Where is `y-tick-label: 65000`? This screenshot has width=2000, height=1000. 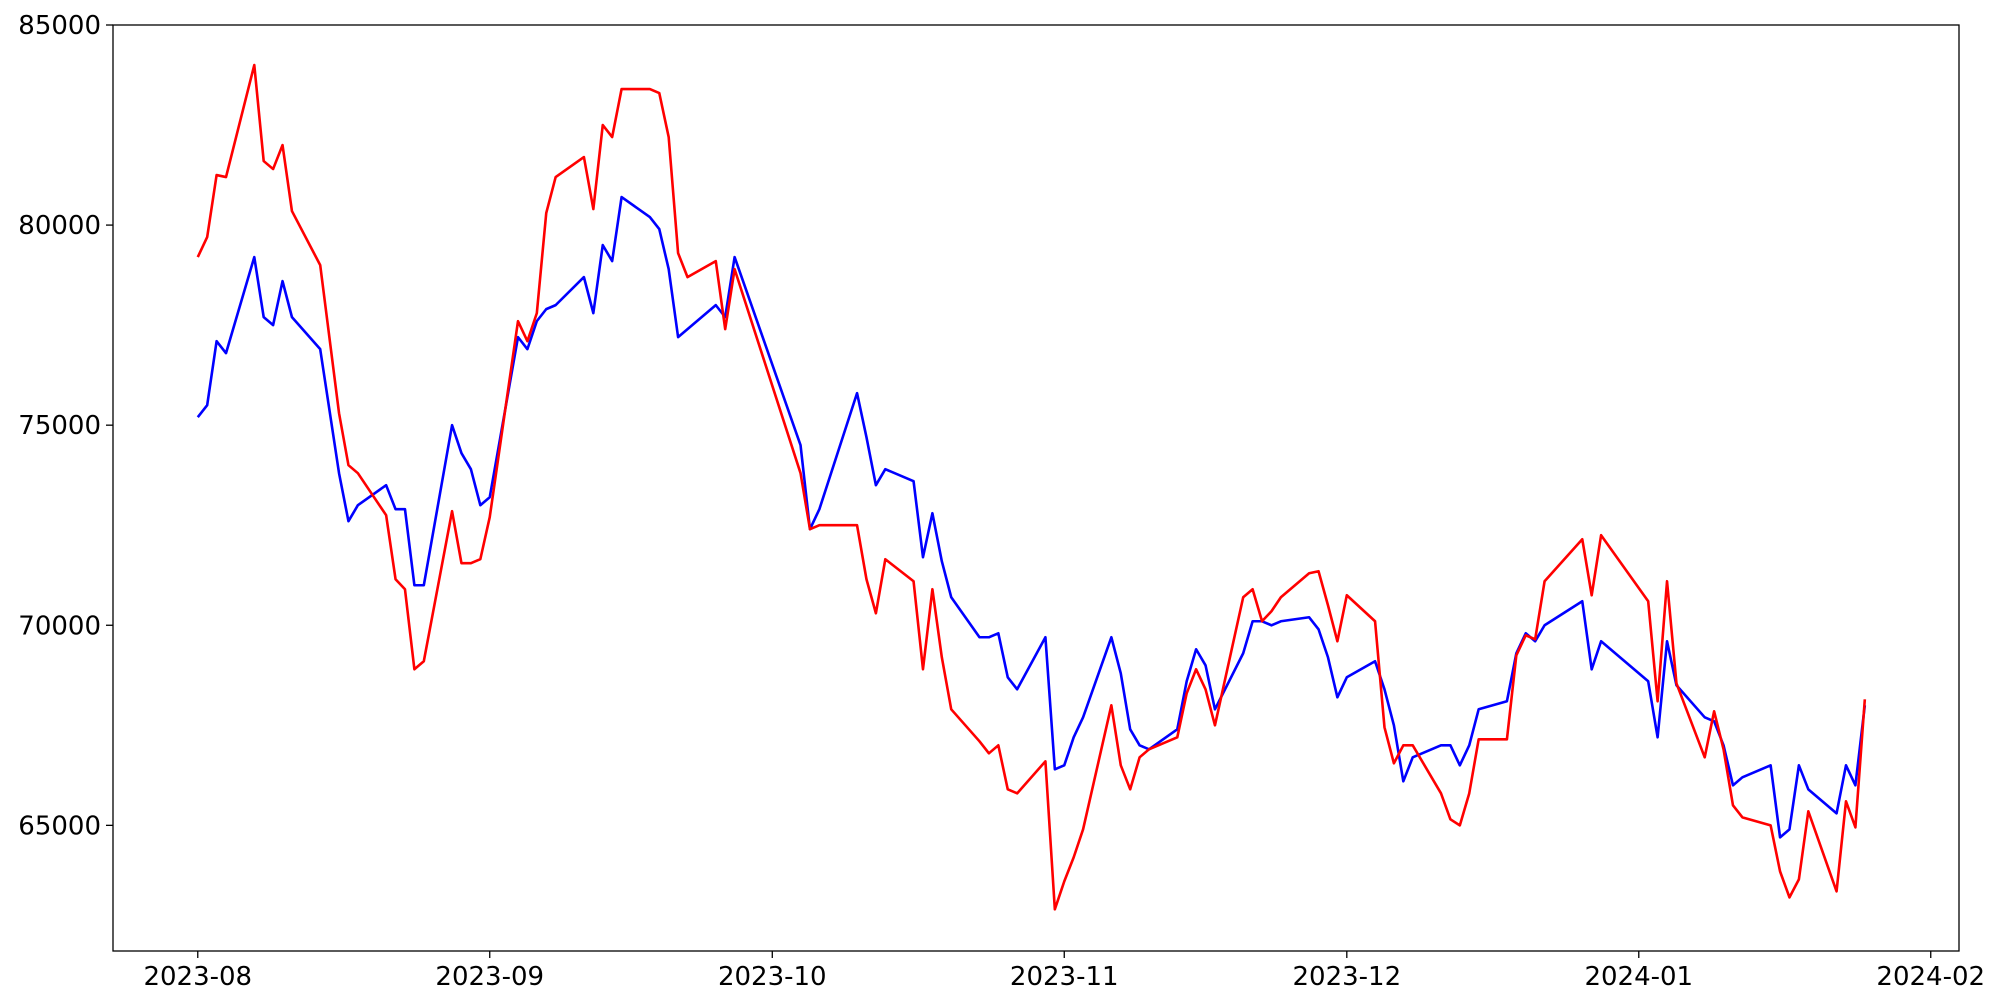
y-tick-label: 65000 is located at coordinates (59, 826).